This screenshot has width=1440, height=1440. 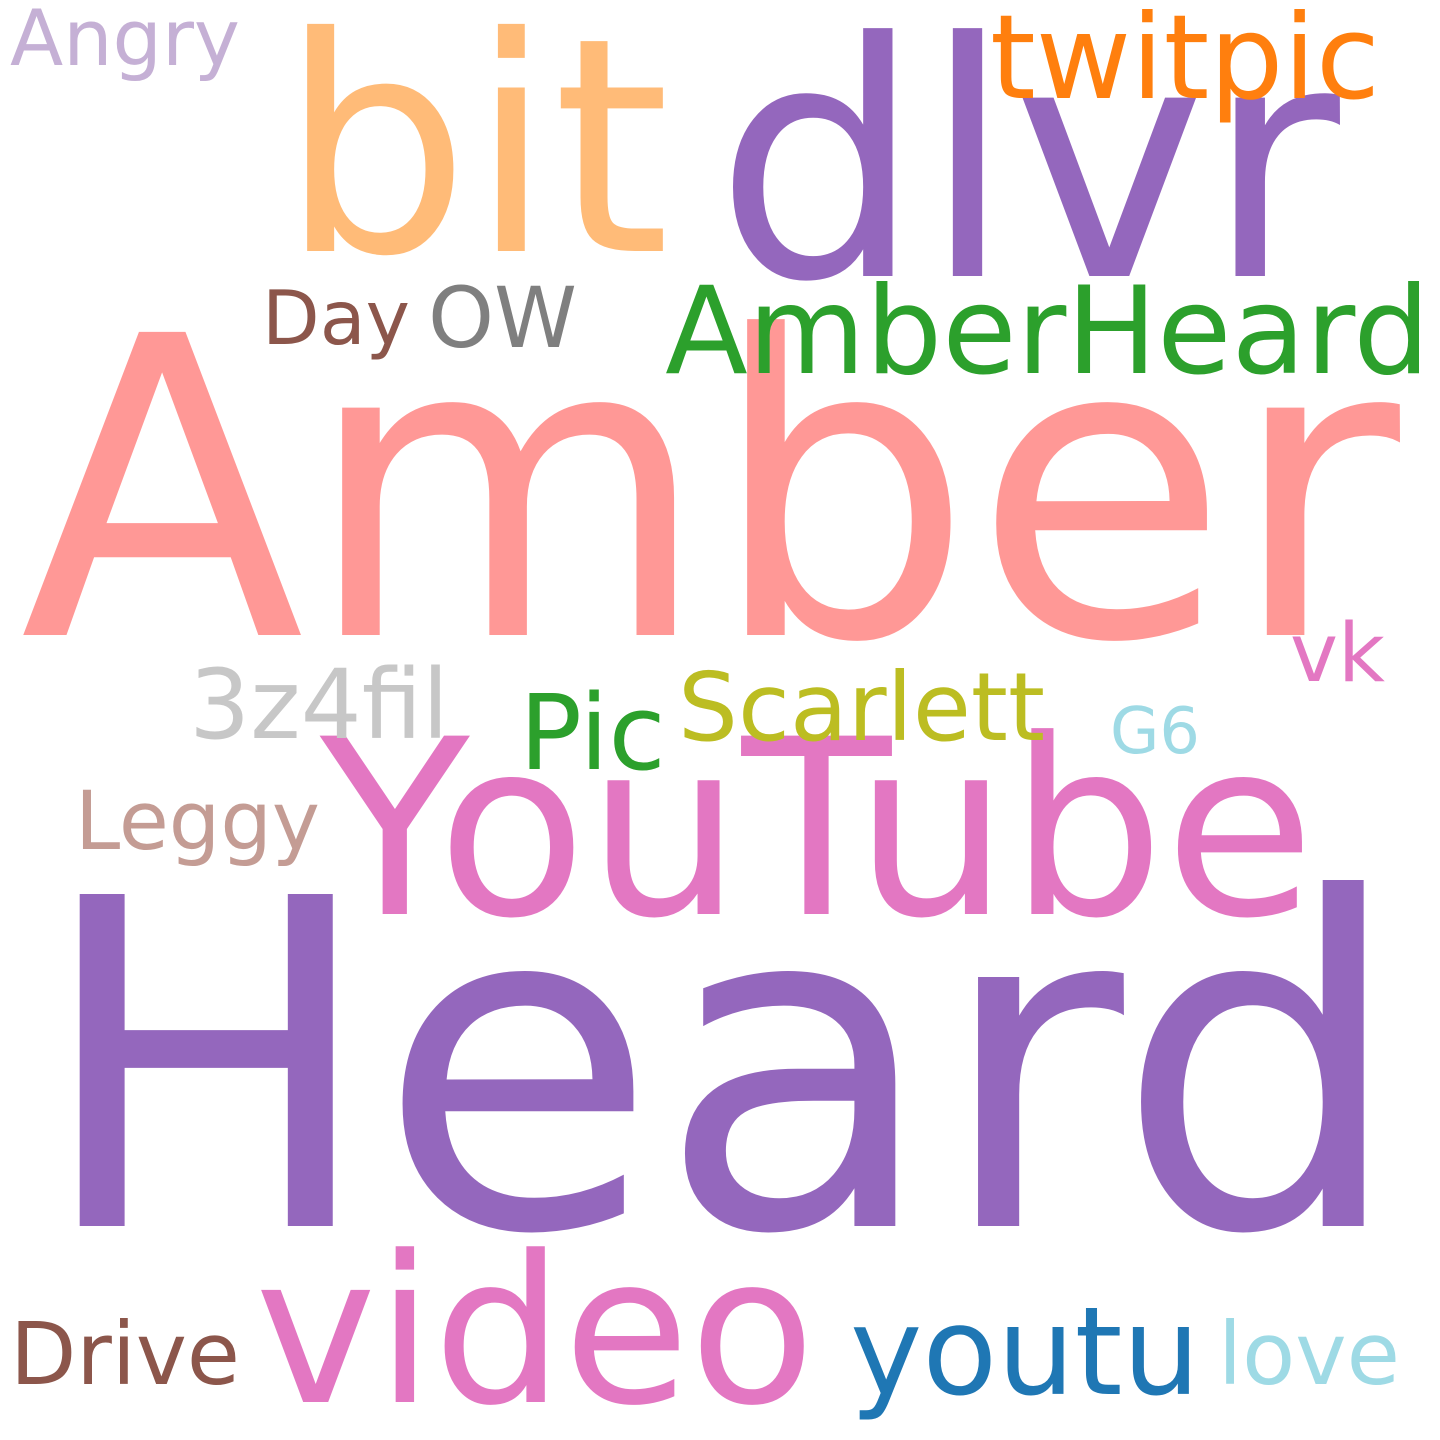 I want to click on word-dlvr-text: dlvr, so click(x=1027, y=176).